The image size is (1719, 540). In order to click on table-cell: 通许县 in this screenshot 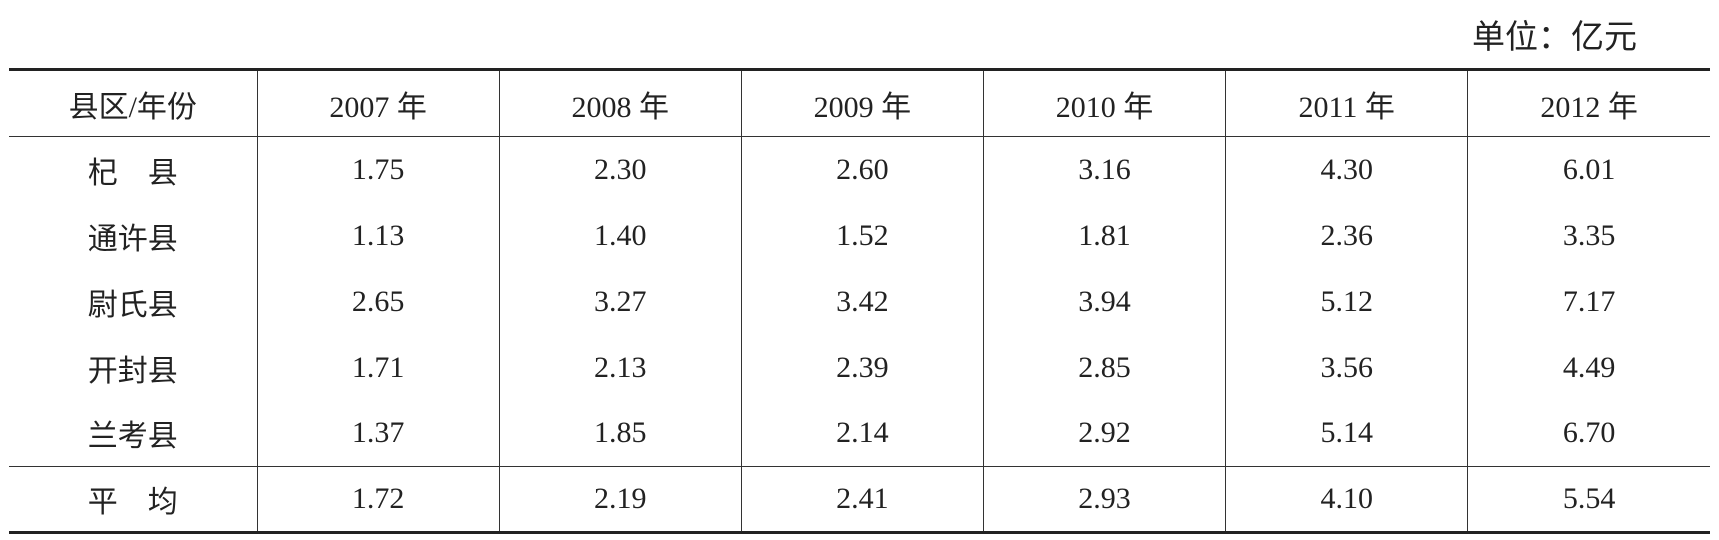, I will do `click(132, 239)`.